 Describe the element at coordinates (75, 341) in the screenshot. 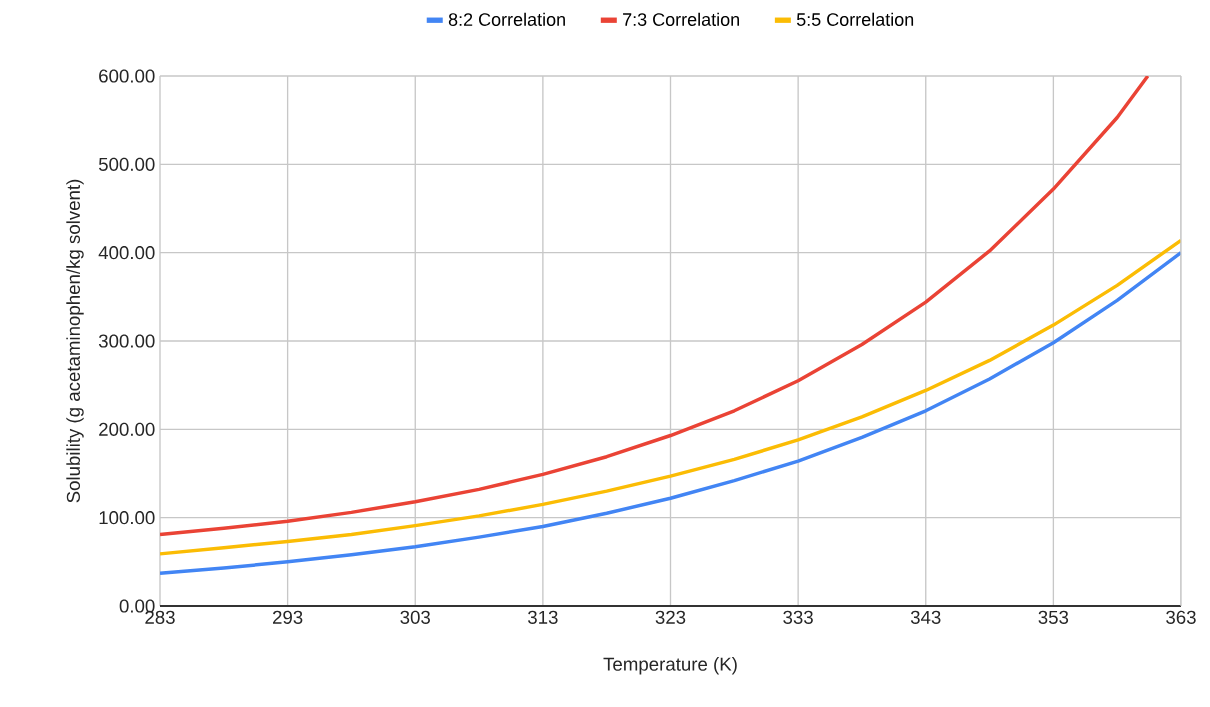

I see `y-axis-title: Solubility (g acetaminophen/kg solvent)` at that location.